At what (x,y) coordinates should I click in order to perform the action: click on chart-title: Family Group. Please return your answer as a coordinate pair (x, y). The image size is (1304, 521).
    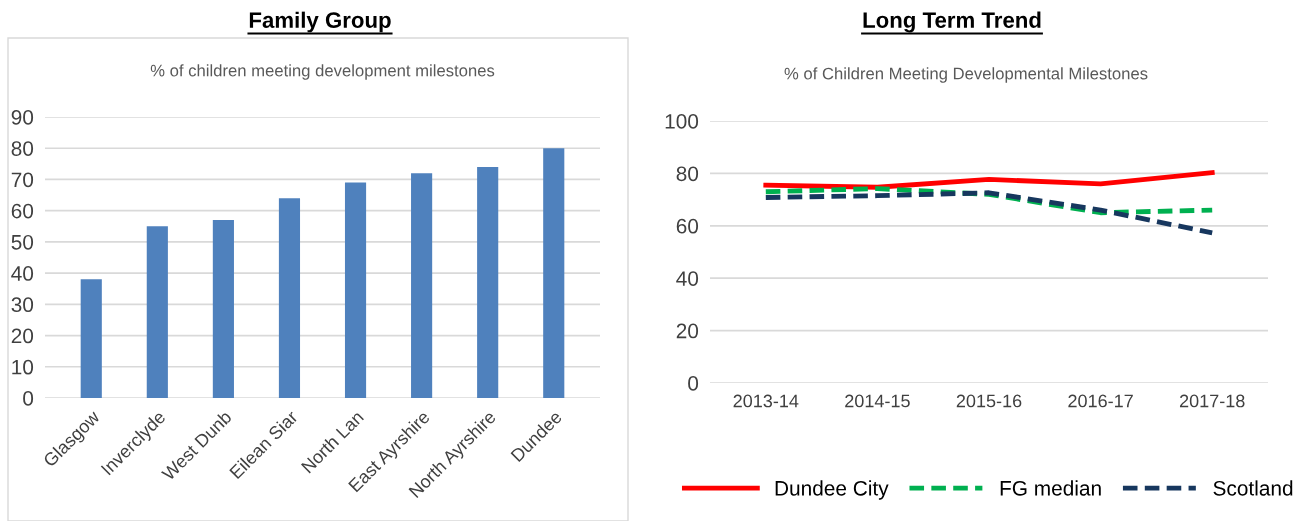
    Looking at the image, I should click on (320, 22).